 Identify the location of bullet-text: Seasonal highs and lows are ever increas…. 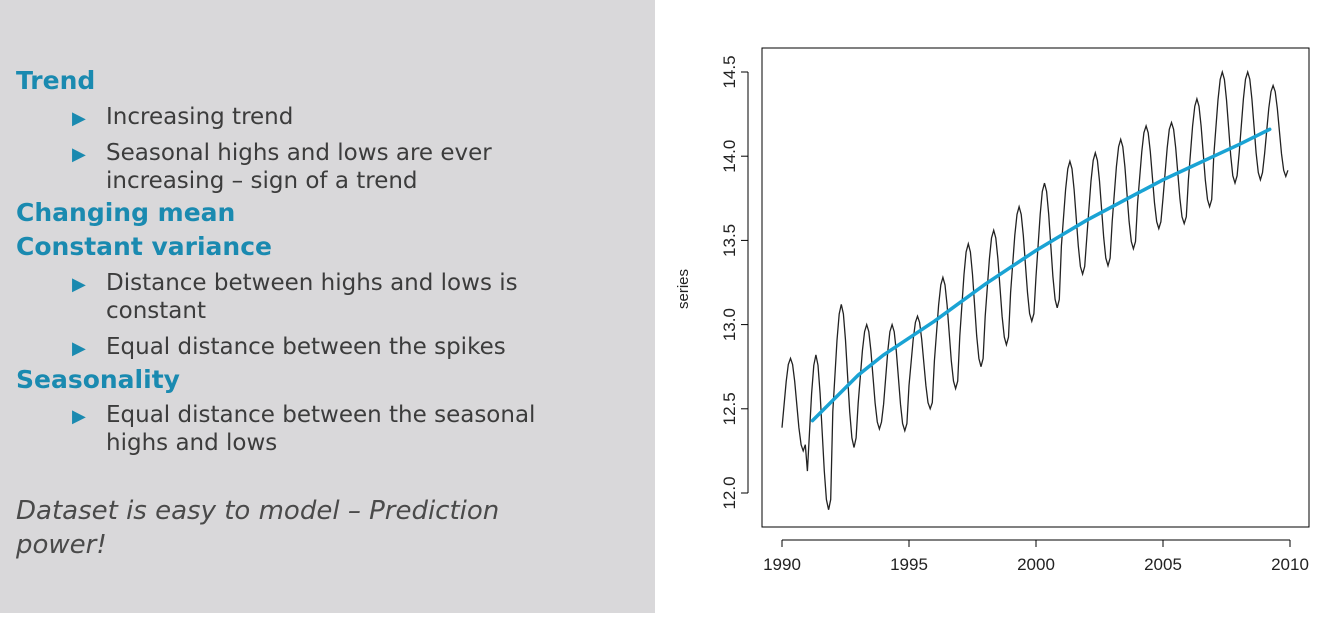
(299, 167).